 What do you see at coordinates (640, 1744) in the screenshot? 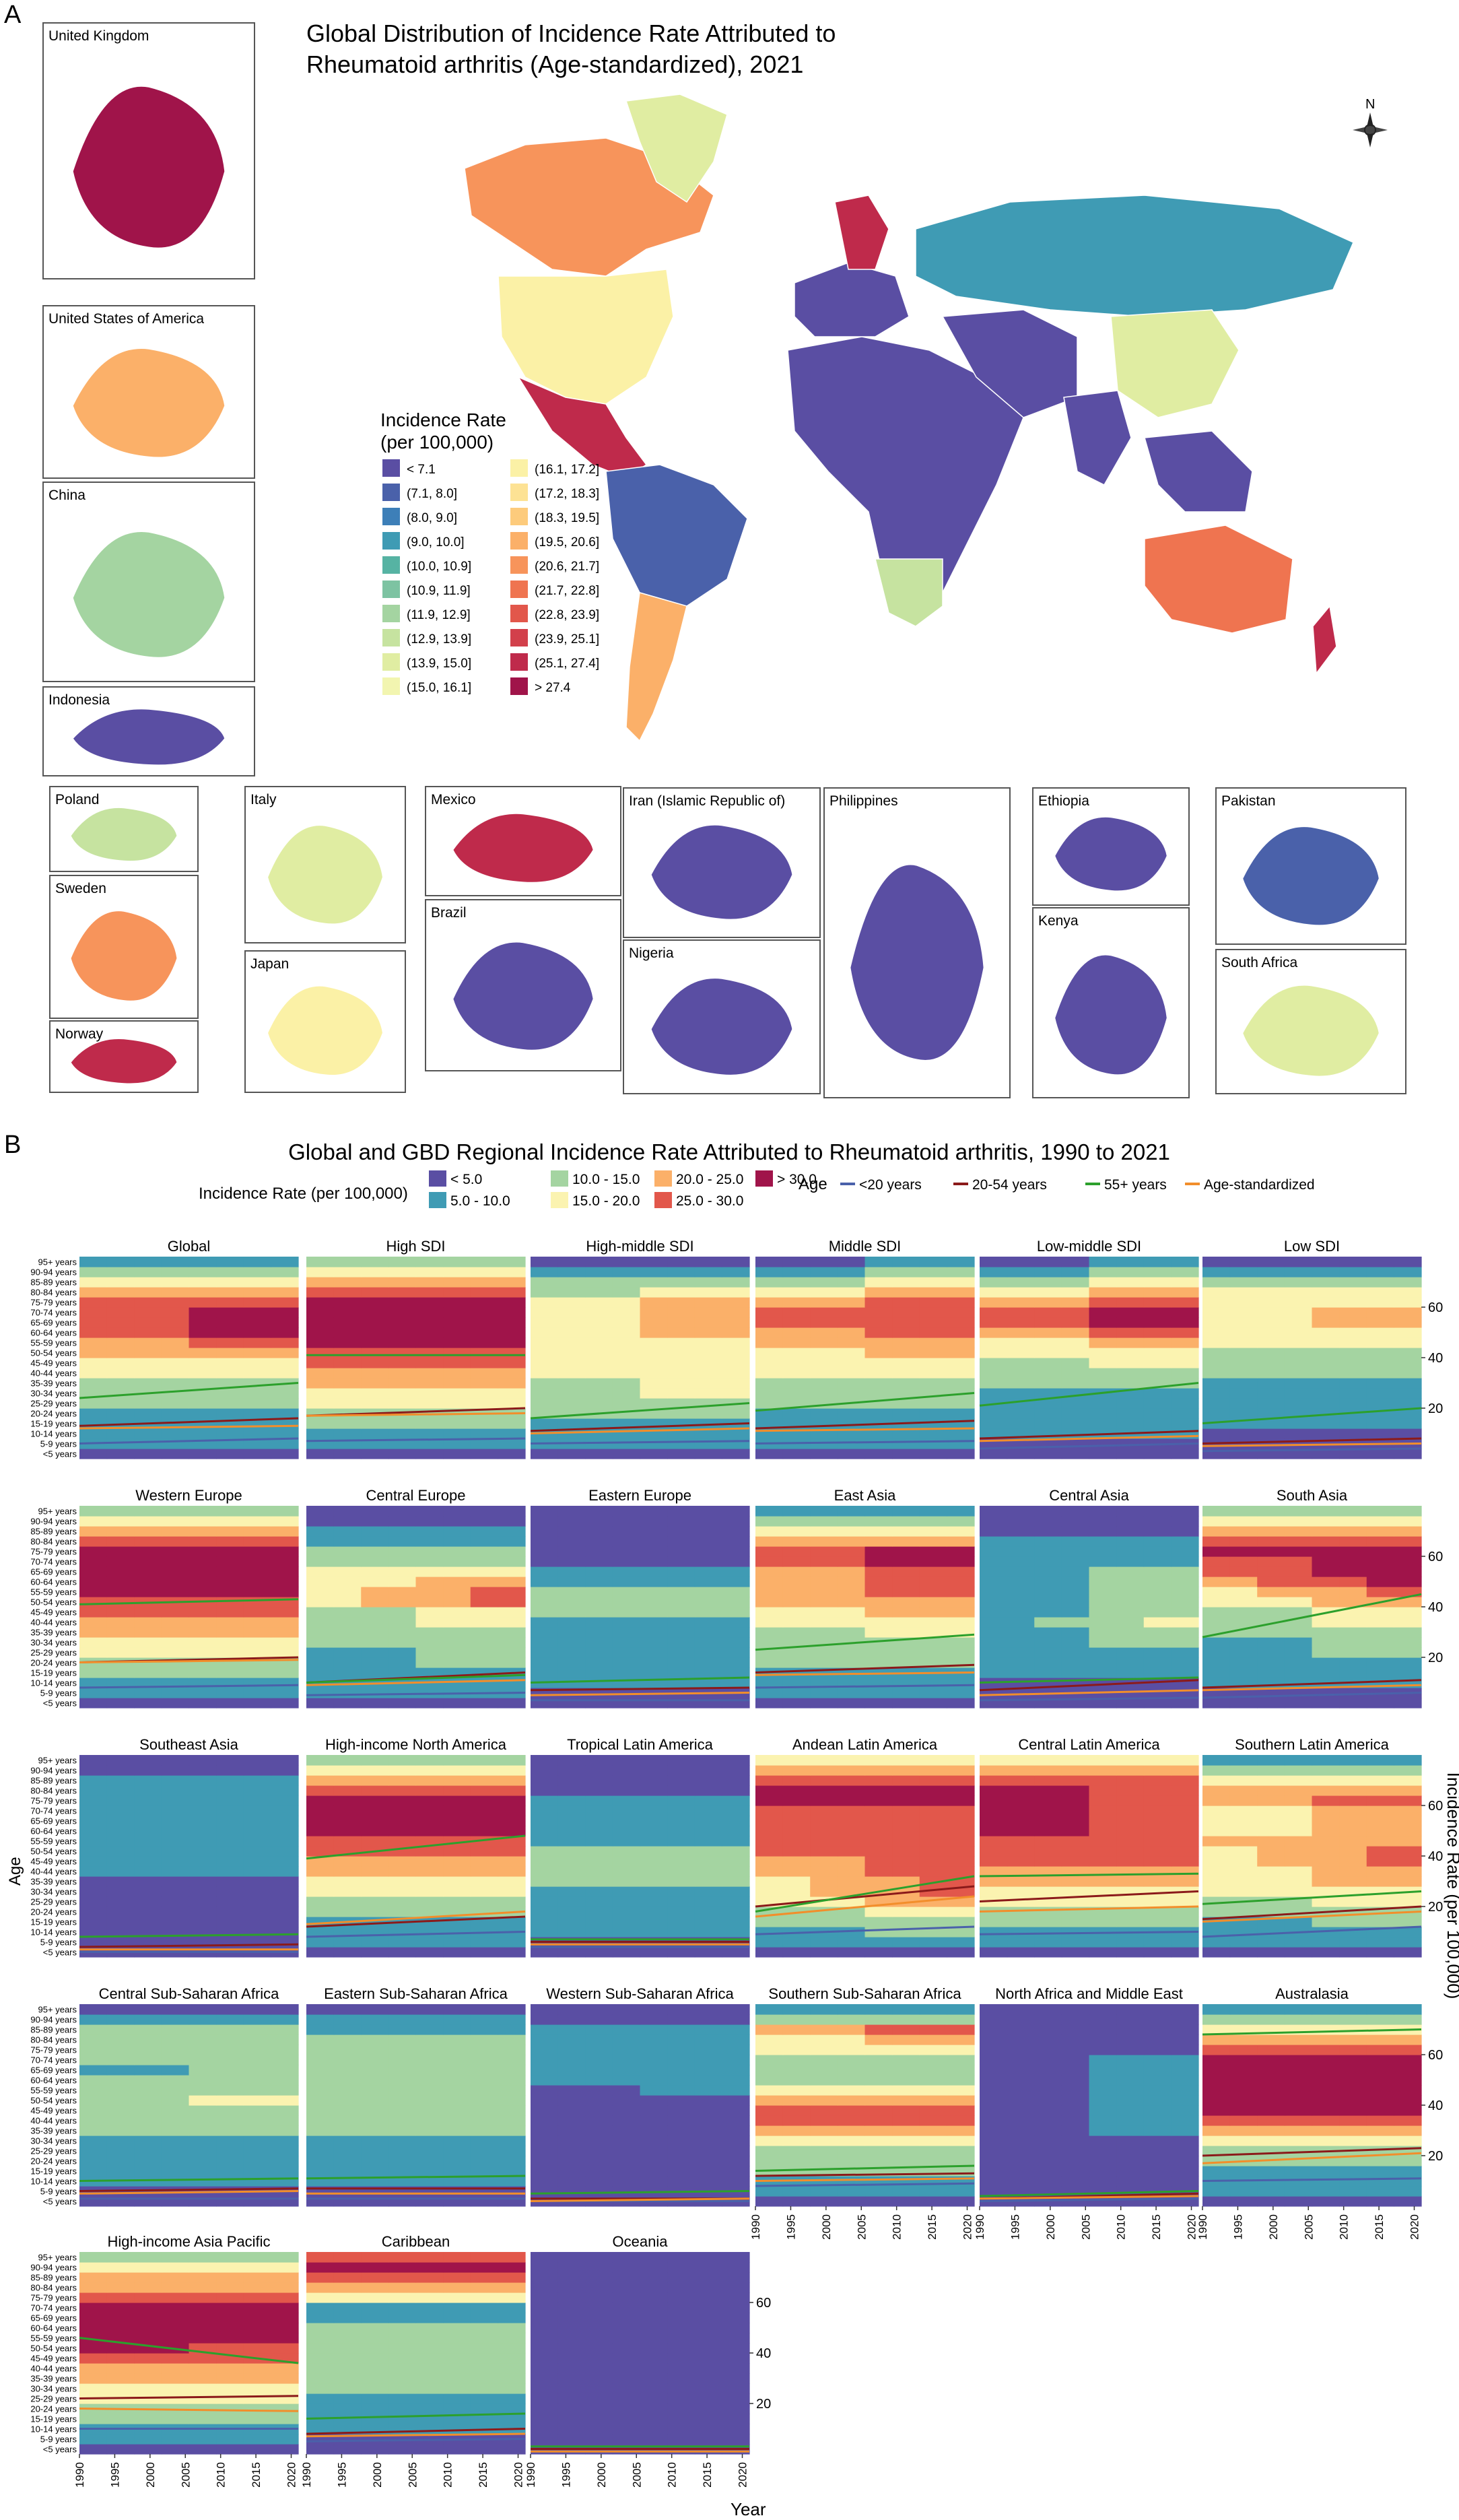
I see `facet-title-14: Tropical Latin America` at bounding box center [640, 1744].